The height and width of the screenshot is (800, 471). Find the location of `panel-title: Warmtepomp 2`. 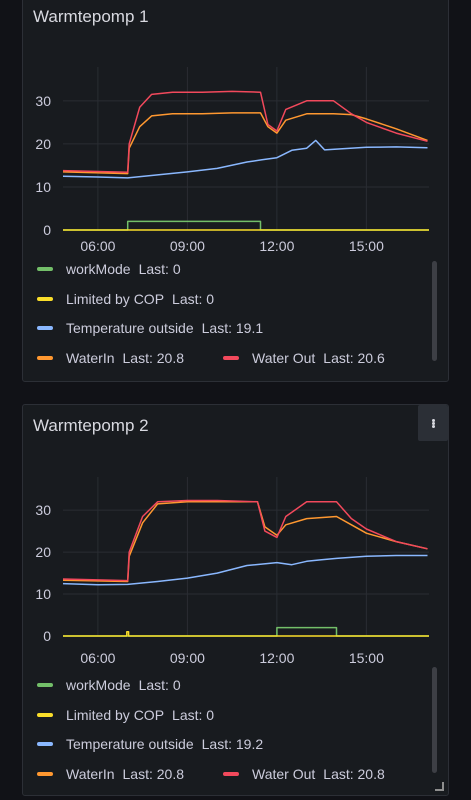

panel-title: Warmtepomp 2 is located at coordinates (91, 425).